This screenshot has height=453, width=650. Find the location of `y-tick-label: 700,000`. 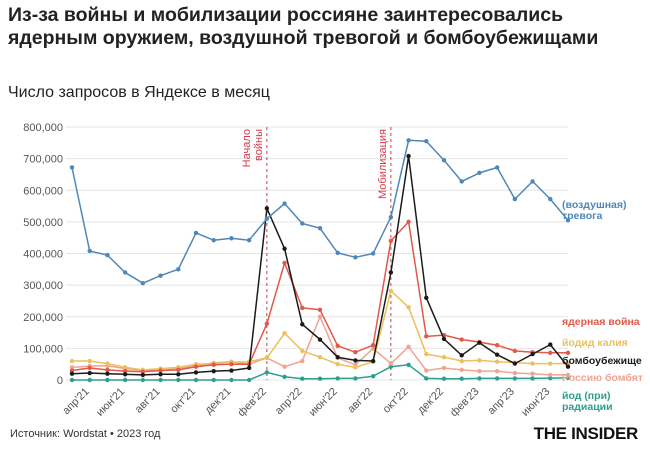

y-tick-label: 700,000 is located at coordinates (43, 160).